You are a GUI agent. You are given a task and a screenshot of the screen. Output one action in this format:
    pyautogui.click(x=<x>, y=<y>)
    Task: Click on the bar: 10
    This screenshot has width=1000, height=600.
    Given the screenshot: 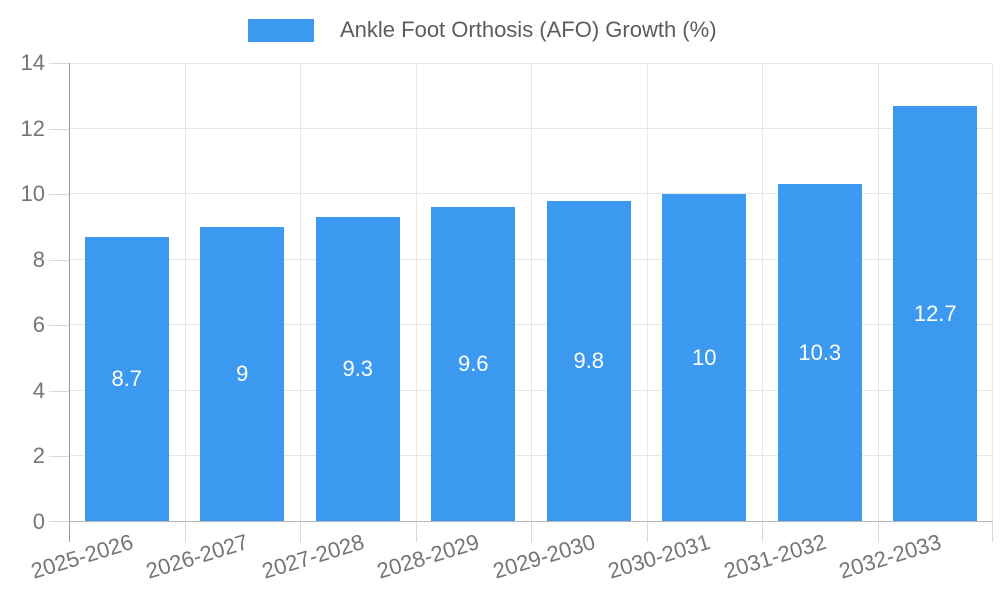 What is the action you would take?
    pyautogui.click(x=704, y=357)
    